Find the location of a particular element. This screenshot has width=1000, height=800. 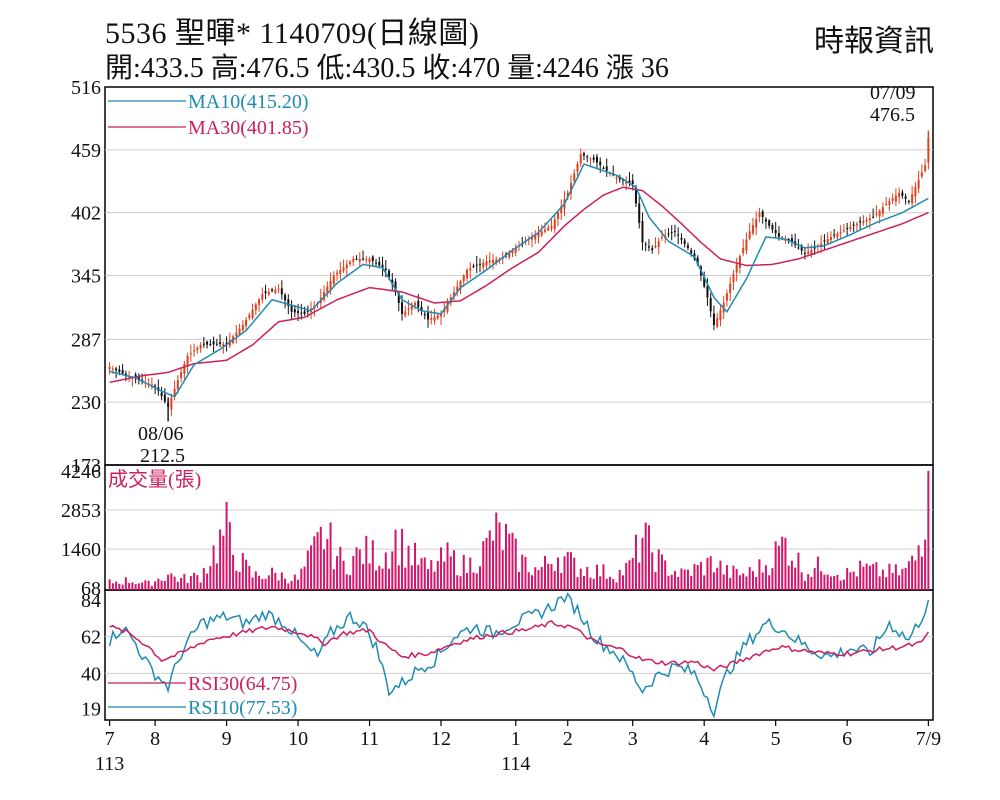

x-tick-label: 10 is located at coordinates (298, 739).